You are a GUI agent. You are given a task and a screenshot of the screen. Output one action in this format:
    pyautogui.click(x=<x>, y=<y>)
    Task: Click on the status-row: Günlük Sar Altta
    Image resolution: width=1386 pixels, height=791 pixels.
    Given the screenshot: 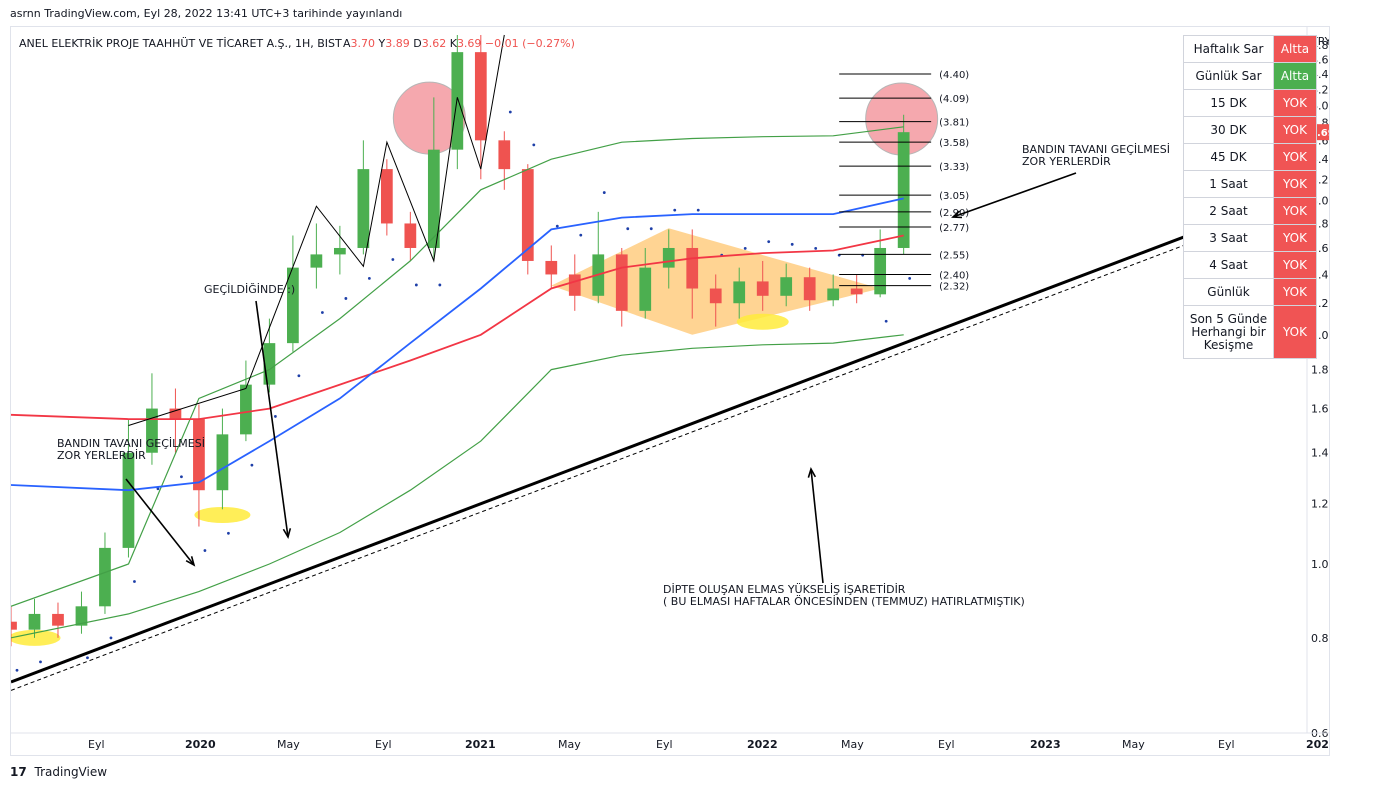 What is the action you would take?
    pyautogui.click(x=1250, y=76)
    